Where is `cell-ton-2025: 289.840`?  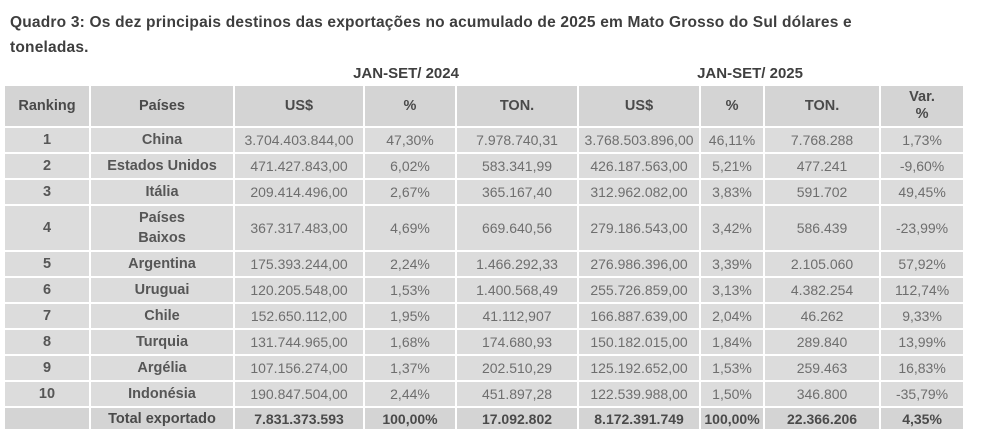 cell-ton-2025: 289.840 is located at coordinates (822, 342).